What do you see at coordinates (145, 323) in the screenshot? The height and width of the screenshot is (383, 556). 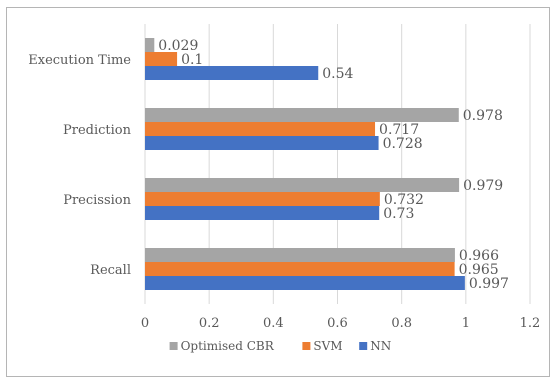 I see `x-tick-label: 0` at bounding box center [145, 323].